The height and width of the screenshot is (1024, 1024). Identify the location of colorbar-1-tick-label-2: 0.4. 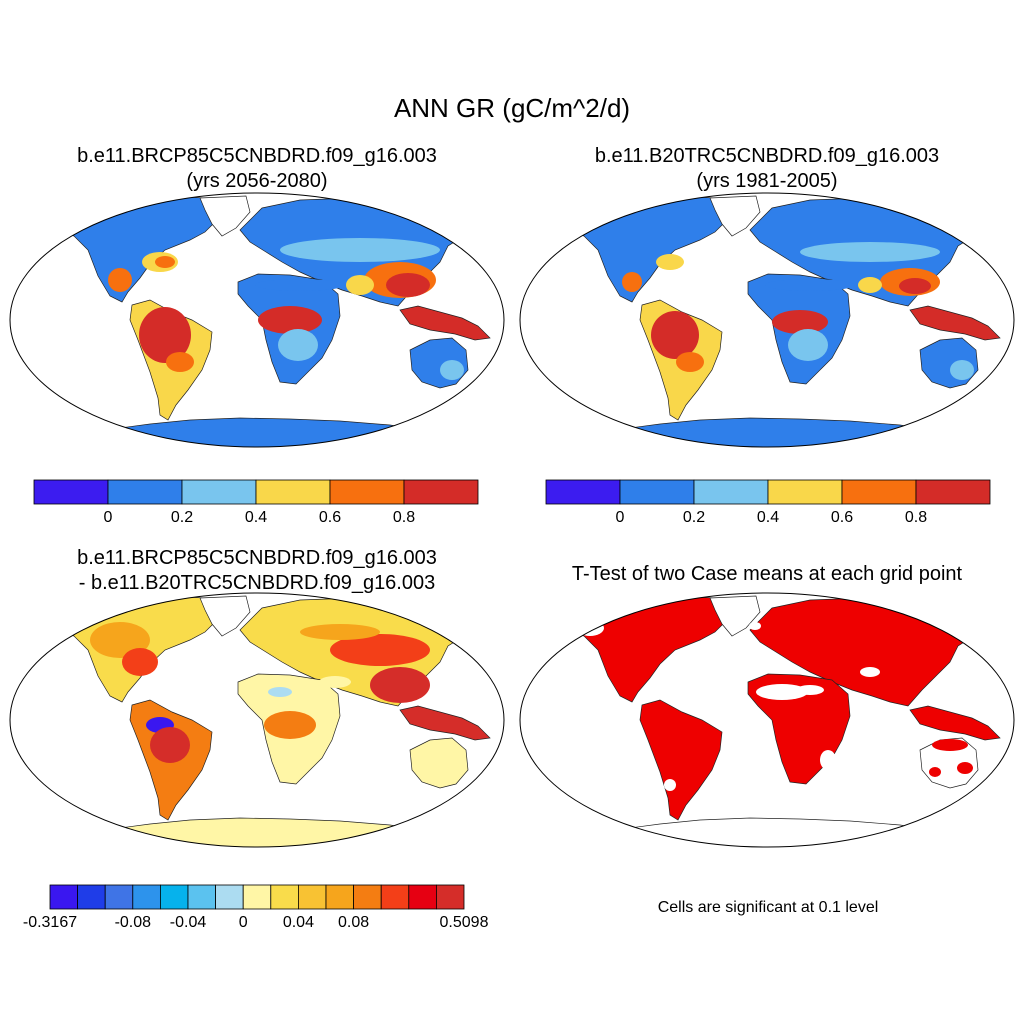
(256, 517).